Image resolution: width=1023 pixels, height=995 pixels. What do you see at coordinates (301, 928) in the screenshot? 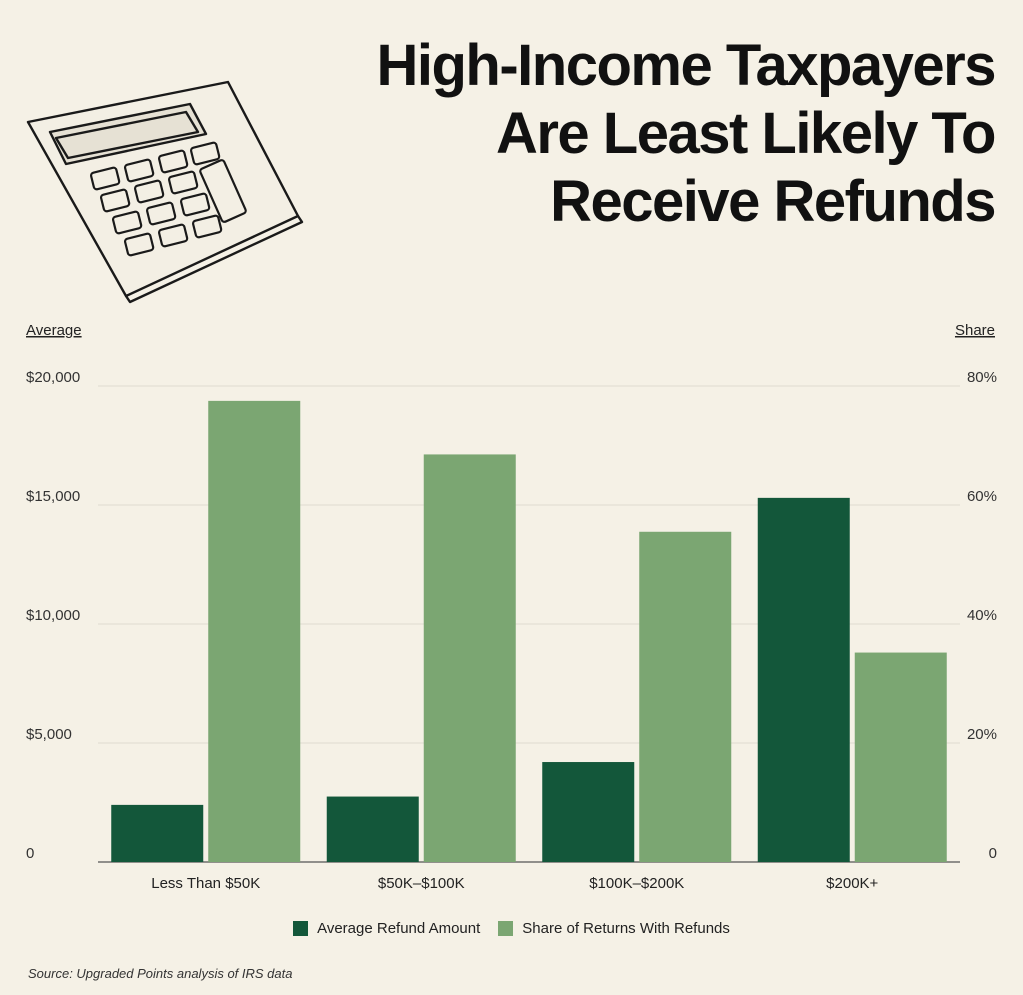
I see `legend-swatch-dark-green` at bounding box center [301, 928].